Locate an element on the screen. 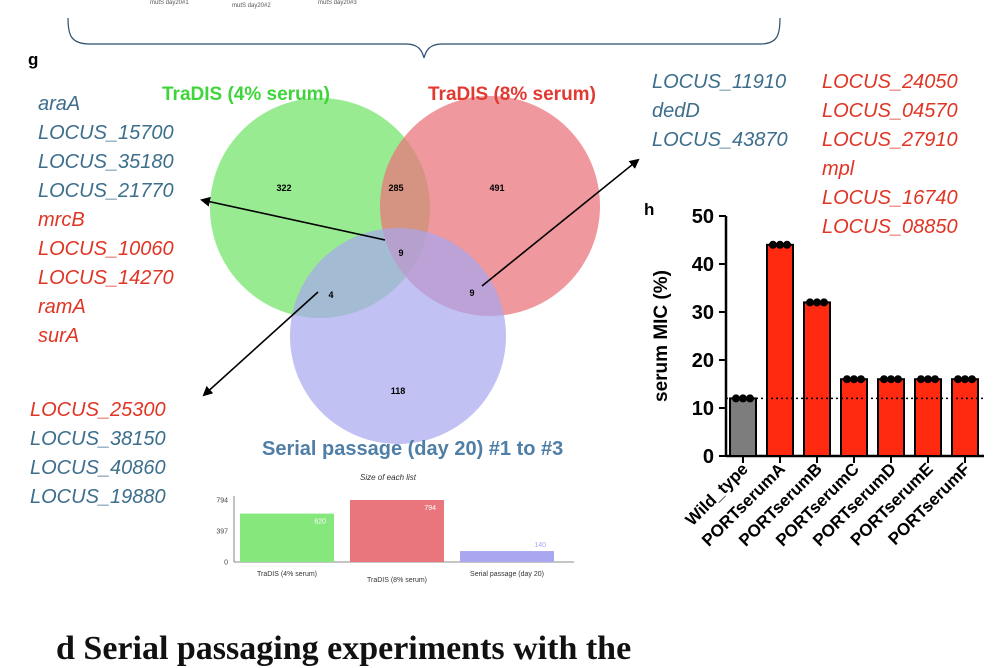 Image resolution: width=1000 pixels, height=668 pixels. venn-title-8pct: TraDIS (8% serum) is located at coordinates (512, 94).